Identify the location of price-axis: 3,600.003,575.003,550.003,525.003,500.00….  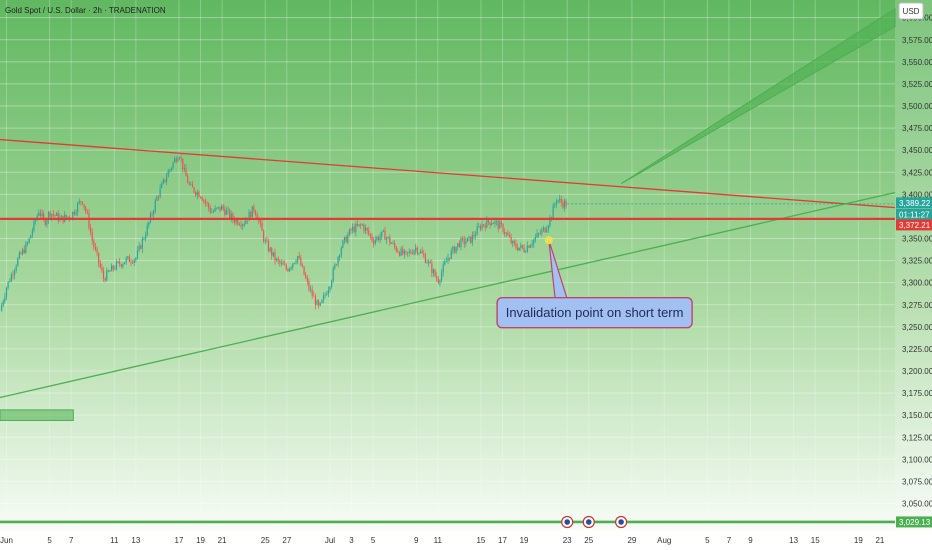
(917, 261).